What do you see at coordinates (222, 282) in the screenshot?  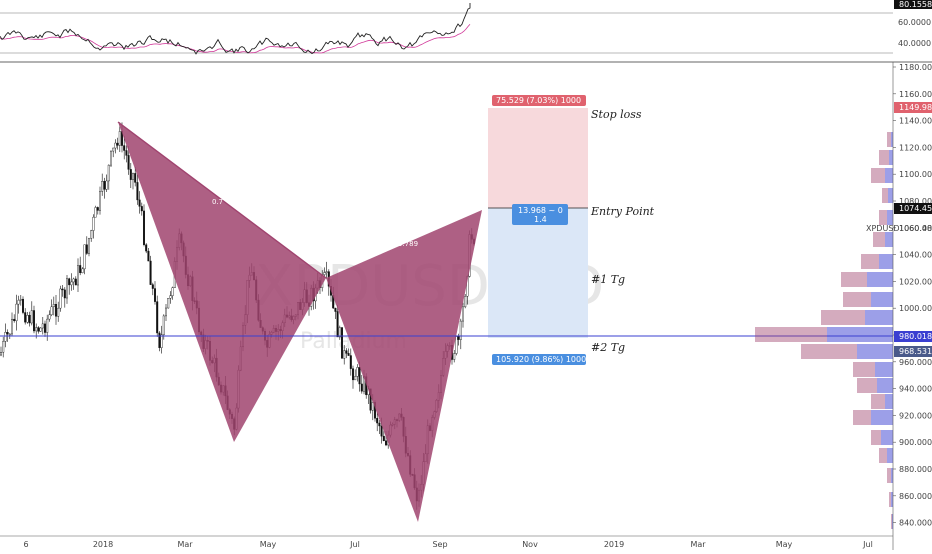 I see `pattern-xab-triangle` at bounding box center [222, 282].